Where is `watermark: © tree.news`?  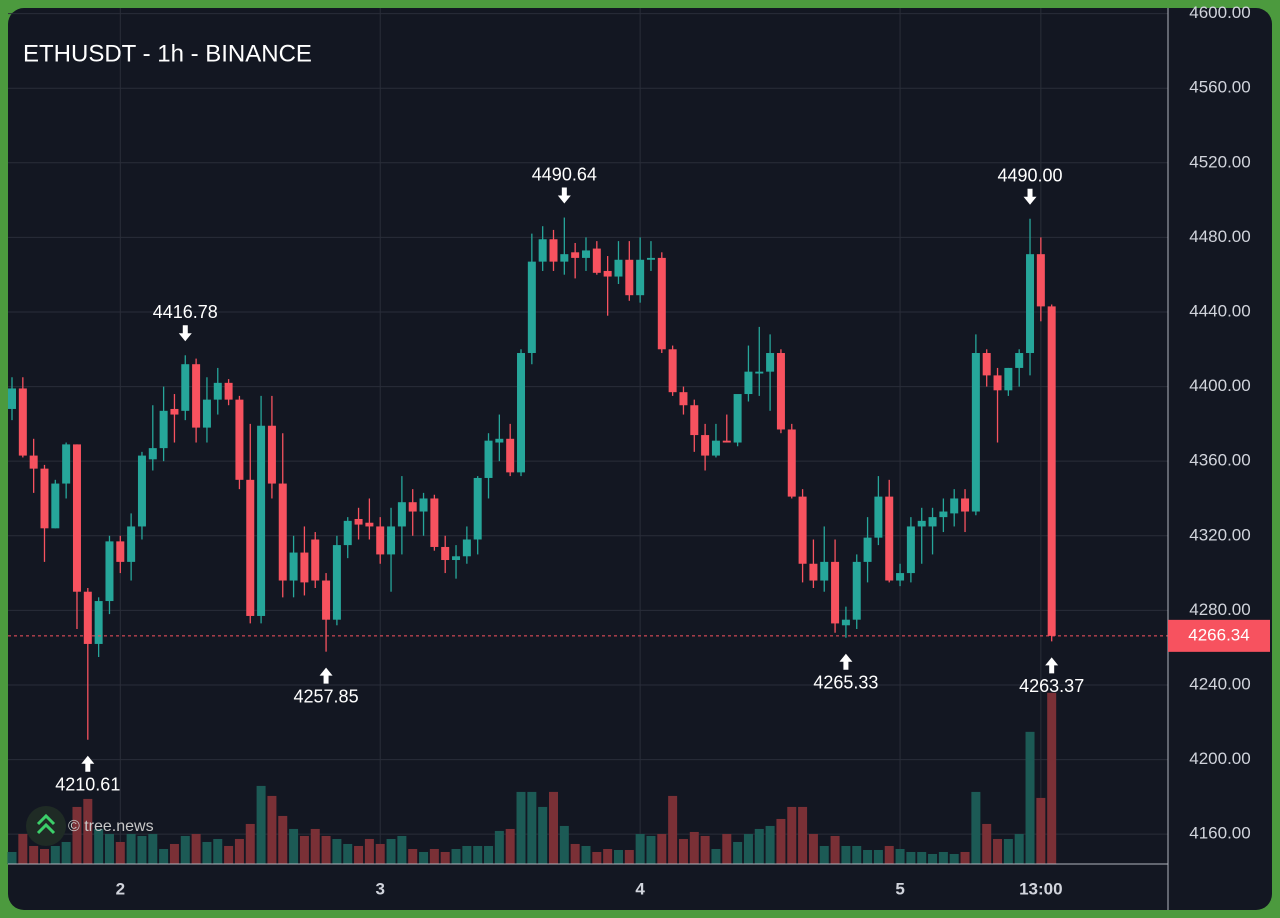
watermark: © tree.news is located at coordinates (111, 826).